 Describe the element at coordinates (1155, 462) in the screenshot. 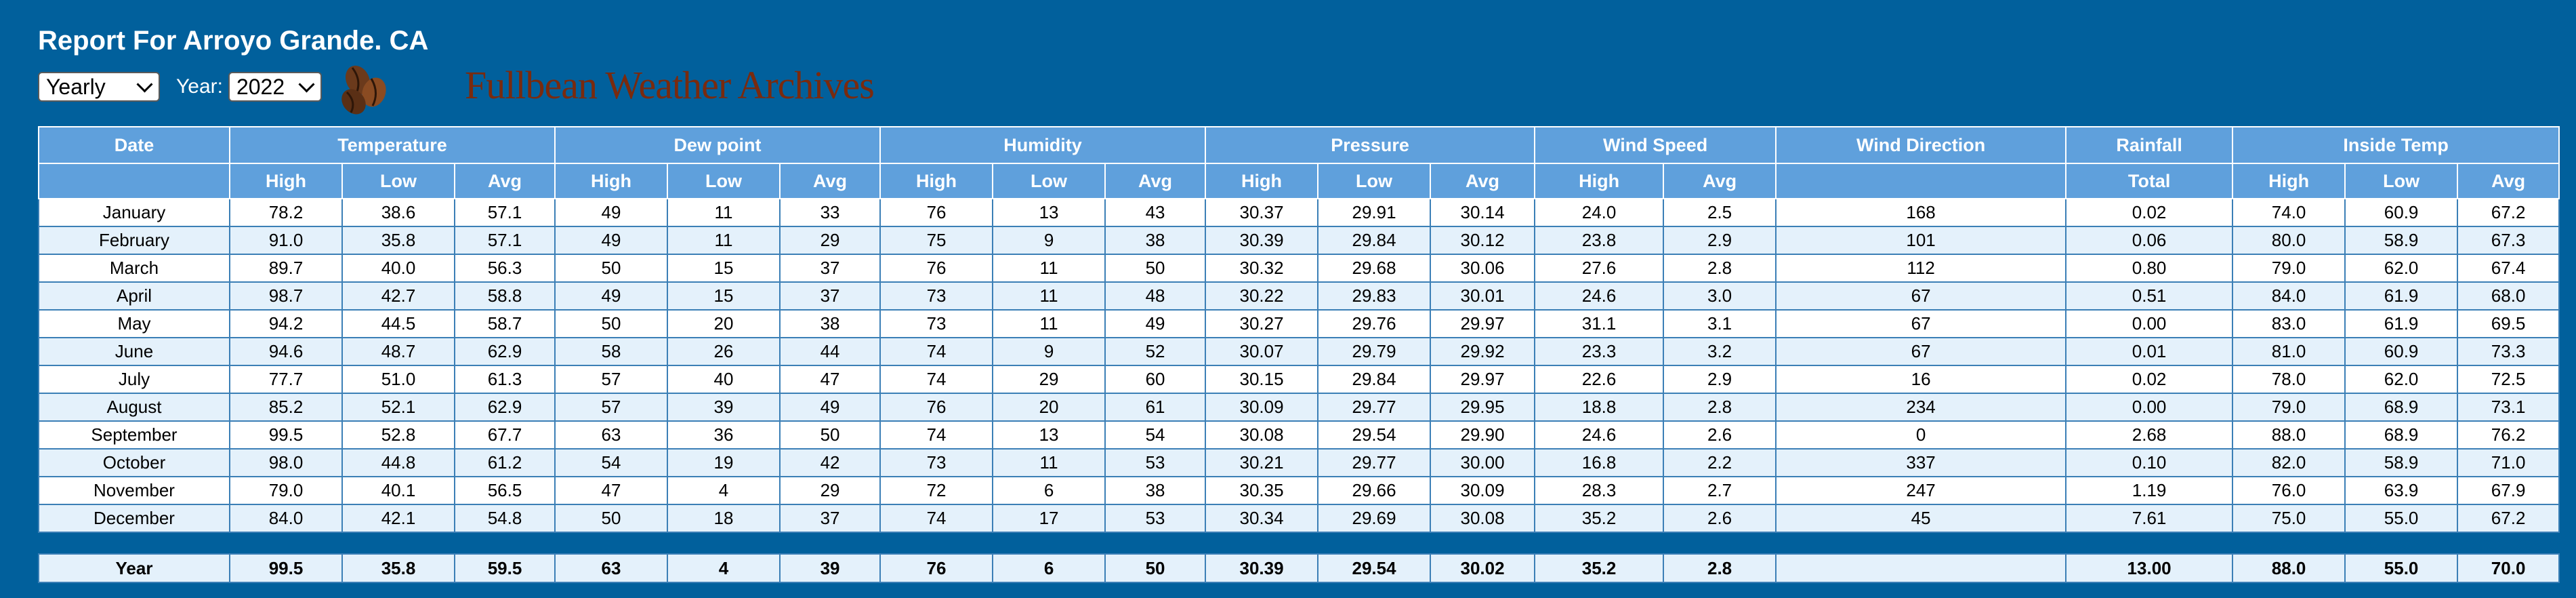

I see `table-cell: 53` at that location.